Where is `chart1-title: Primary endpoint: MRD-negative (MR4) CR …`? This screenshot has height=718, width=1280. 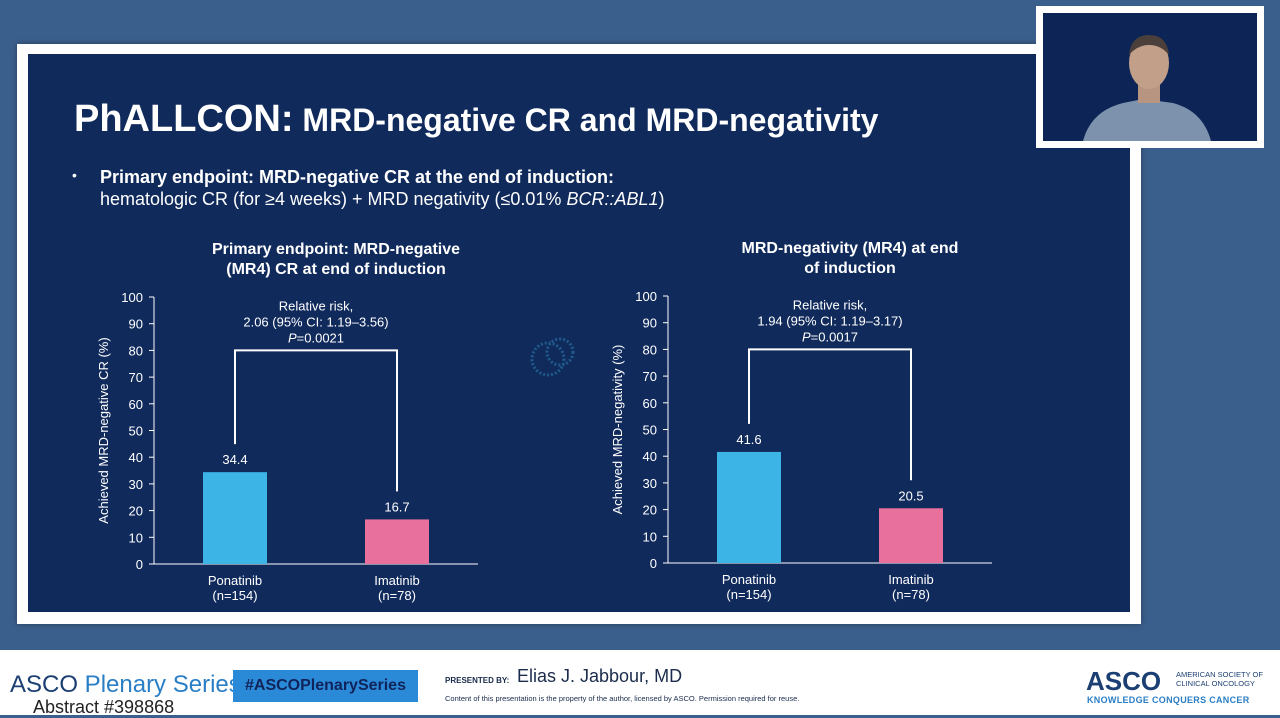
chart1-title: Primary endpoint: MRD-negative (MR4) CR … is located at coordinates (336, 260).